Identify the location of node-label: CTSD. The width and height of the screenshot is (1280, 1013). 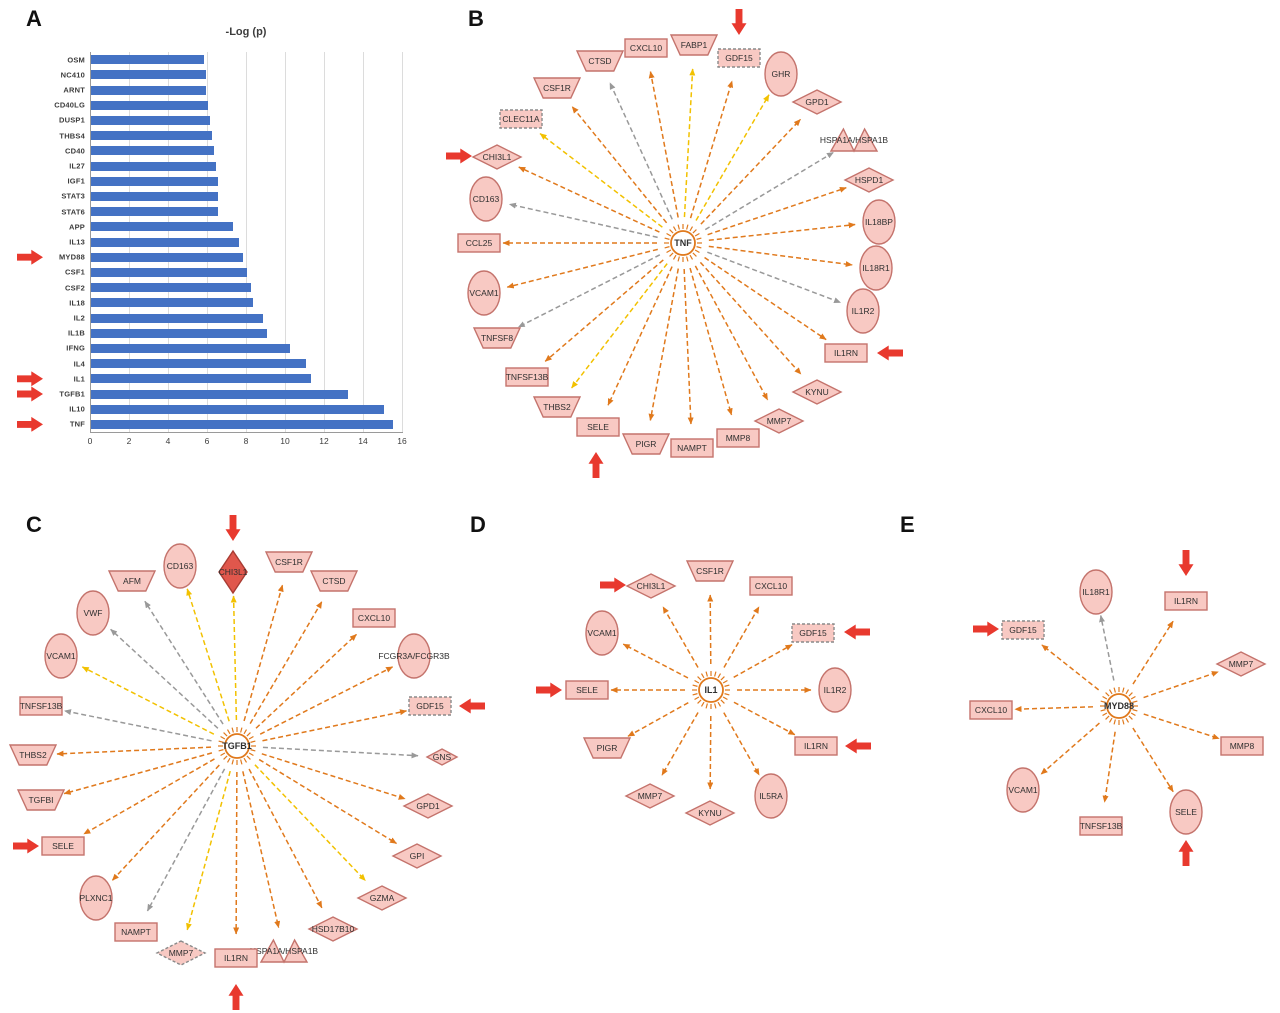
(334, 581).